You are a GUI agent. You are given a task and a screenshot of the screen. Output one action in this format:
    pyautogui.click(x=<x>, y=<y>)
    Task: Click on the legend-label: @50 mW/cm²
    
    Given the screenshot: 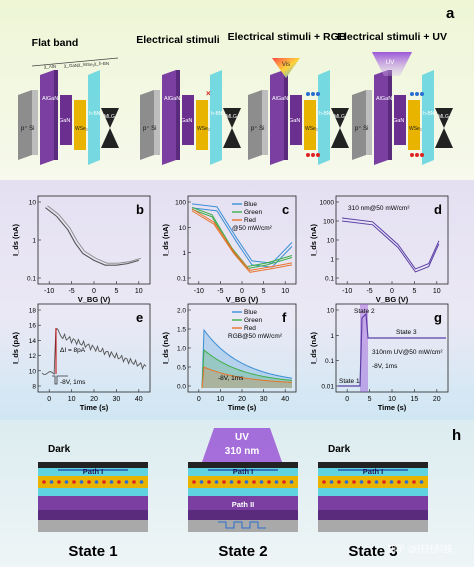 What is the action you would take?
    pyautogui.click(x=252, y=228)
    